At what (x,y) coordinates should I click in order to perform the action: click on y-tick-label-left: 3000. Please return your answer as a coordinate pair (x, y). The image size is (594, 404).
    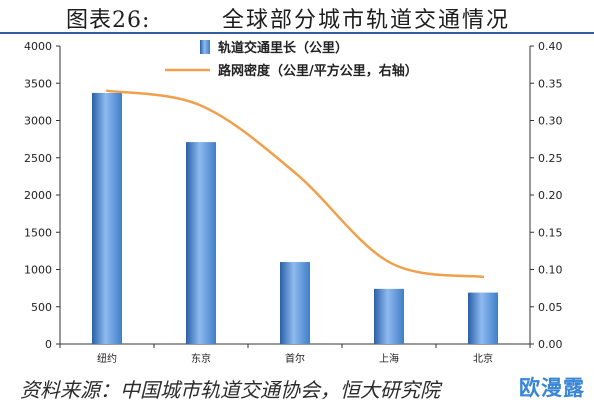
    Looking at the image, I should click on (38, 121).